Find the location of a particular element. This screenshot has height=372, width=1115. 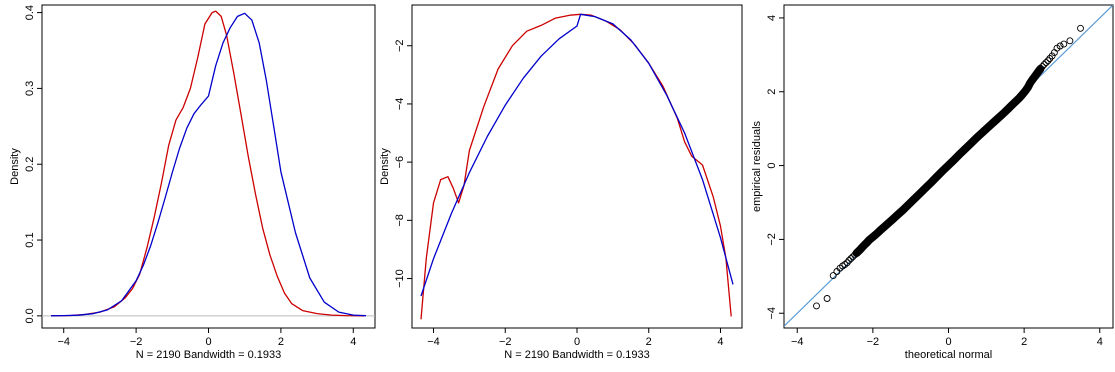

y-axis-label: empirical residuals is located at coordinates (757, 166).